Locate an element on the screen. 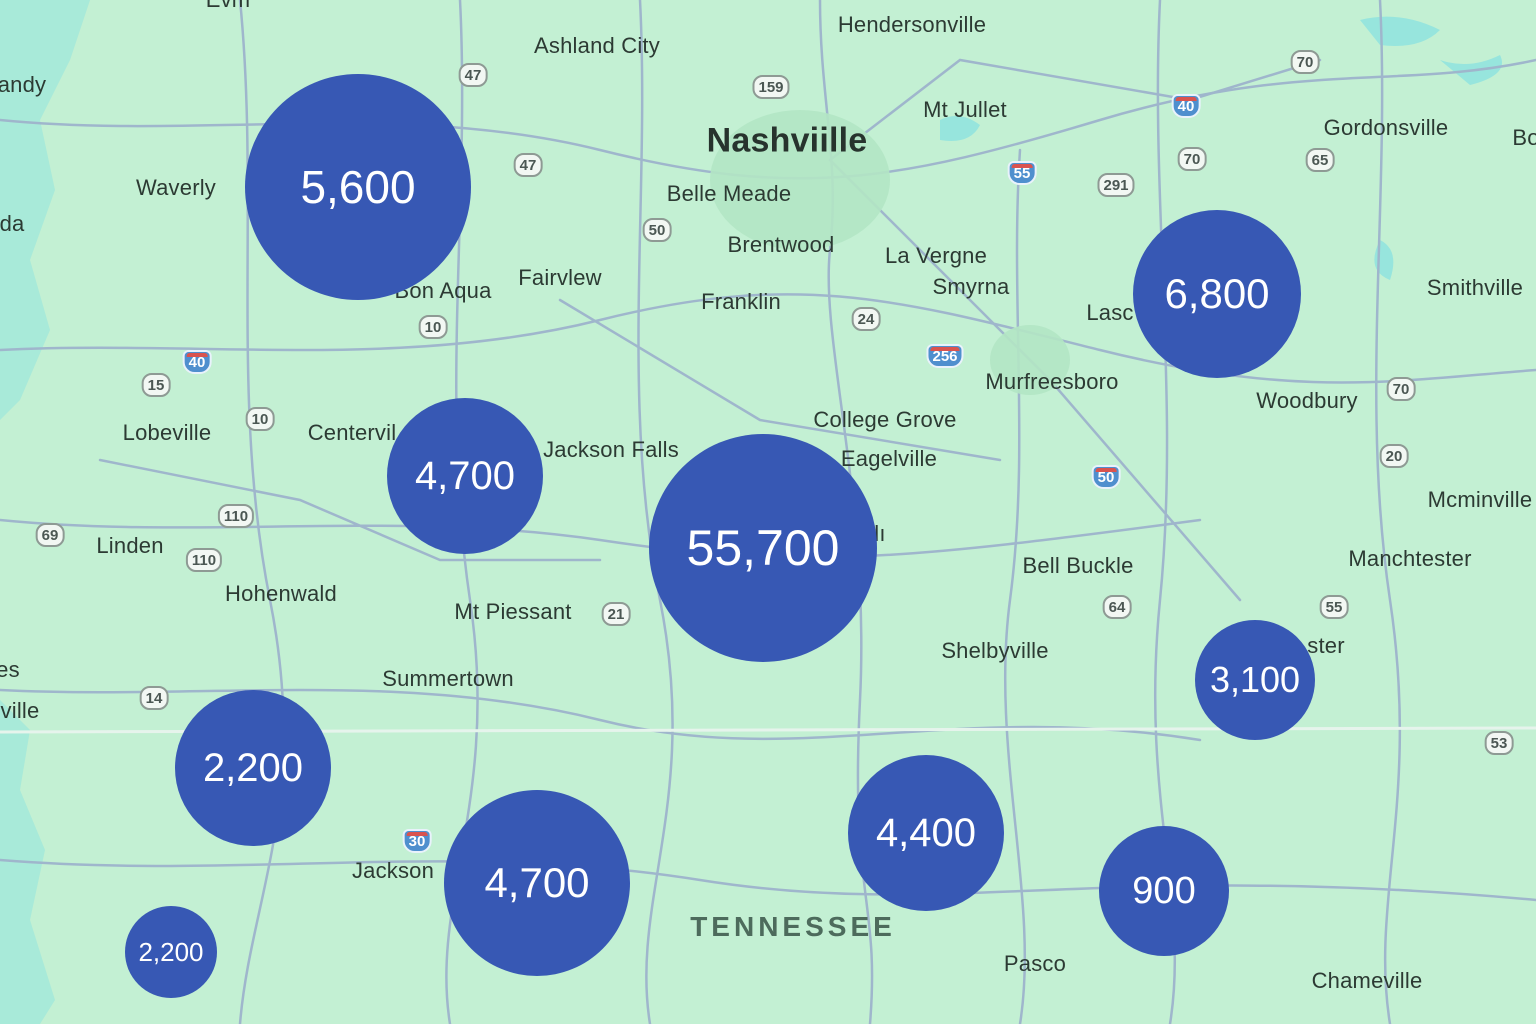 The width and height of the screenshot is (1536, 1024). cluster-marker: 5,600 is located at coordinates (358, 187).